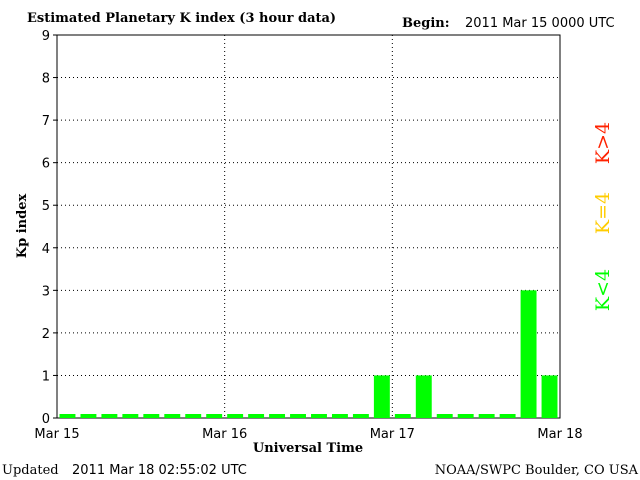 The height and width of the screenshot is (480, 640). I want to click on y-tick-label: 0, so click(46, 419).